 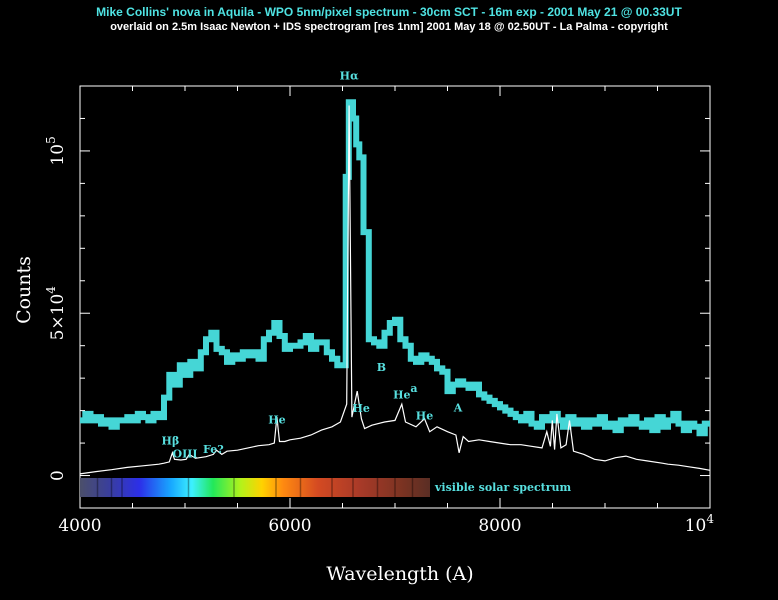 What do you see at coordinates (213, 449) in the screenshot?
I see `line-annotation: Fe?` at bounding box center [213, 449].